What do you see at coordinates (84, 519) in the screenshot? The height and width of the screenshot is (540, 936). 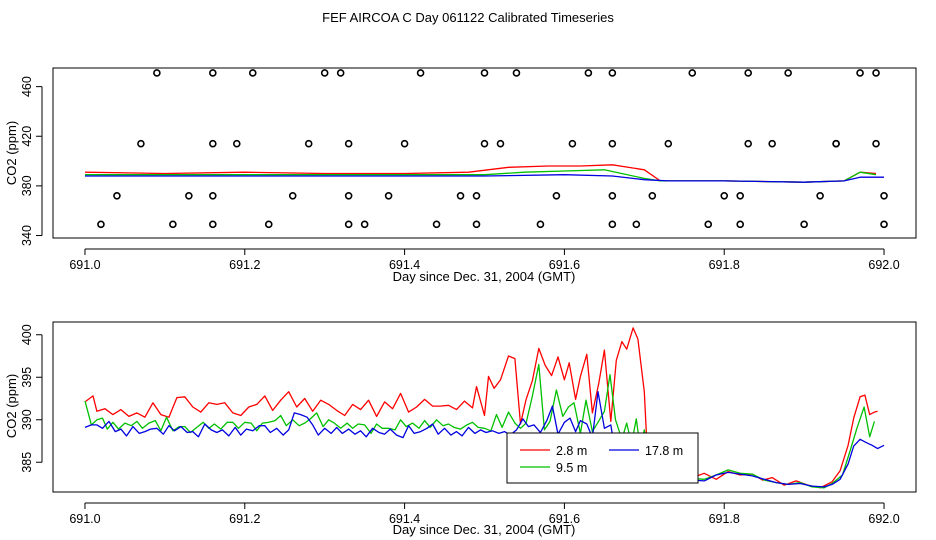 I see `bottom-x-tick-label: 691.0` at bounding box center [84, 519].